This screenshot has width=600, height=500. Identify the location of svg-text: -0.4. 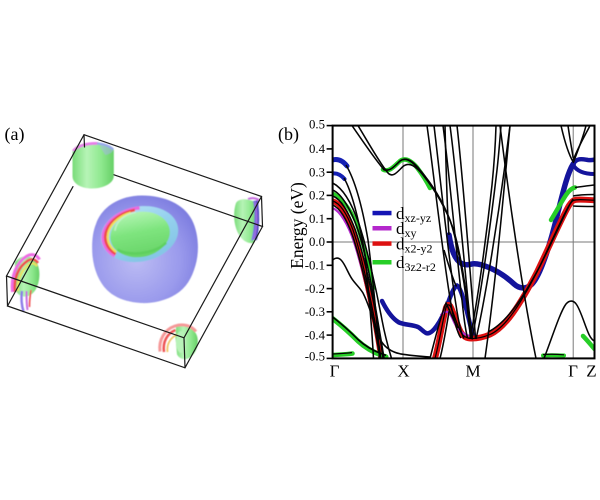
(315, 335).